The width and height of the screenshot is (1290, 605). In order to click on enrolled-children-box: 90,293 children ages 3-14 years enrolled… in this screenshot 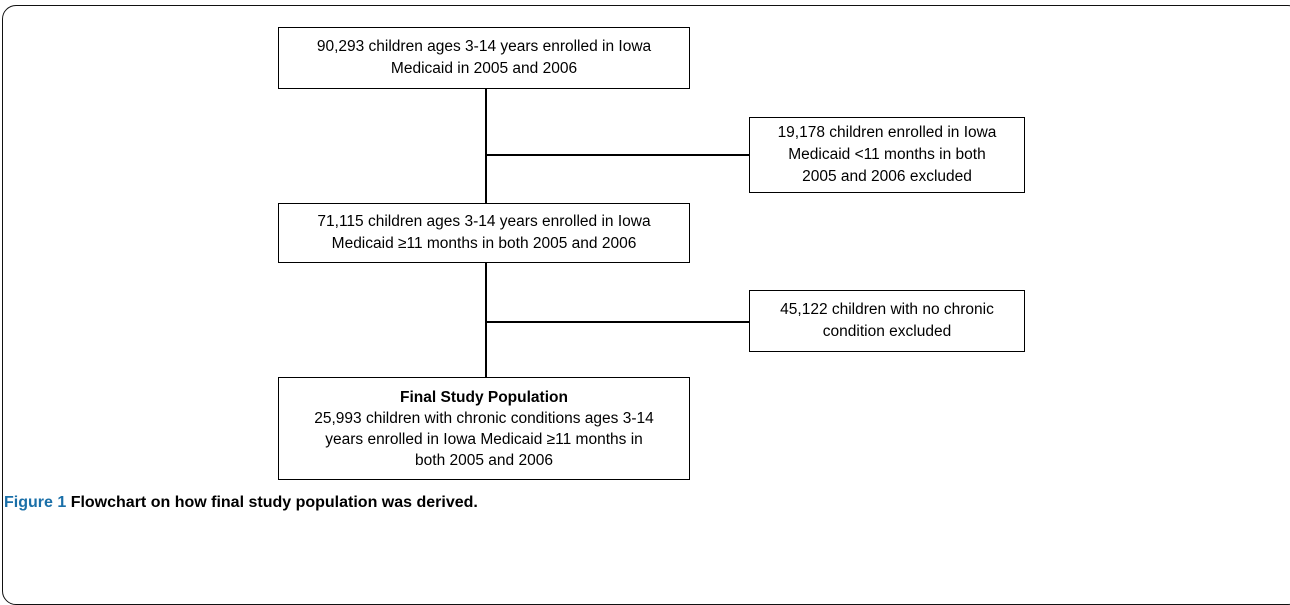, I will do `click(484, 58)`.